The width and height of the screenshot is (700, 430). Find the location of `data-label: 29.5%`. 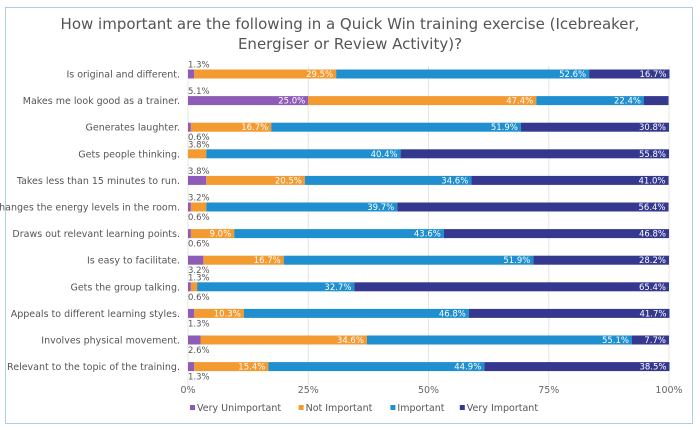

data-label: 29.5% is located at coordinates (319, 75).